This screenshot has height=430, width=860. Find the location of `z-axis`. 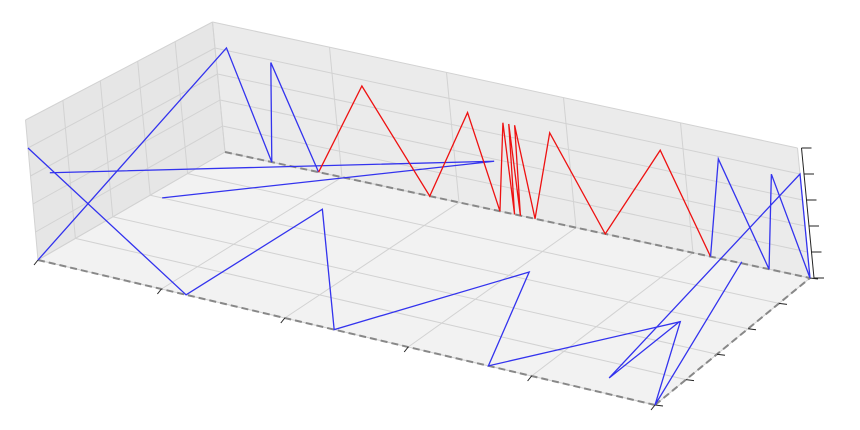

z-axis is located at coordinates (808, 213).